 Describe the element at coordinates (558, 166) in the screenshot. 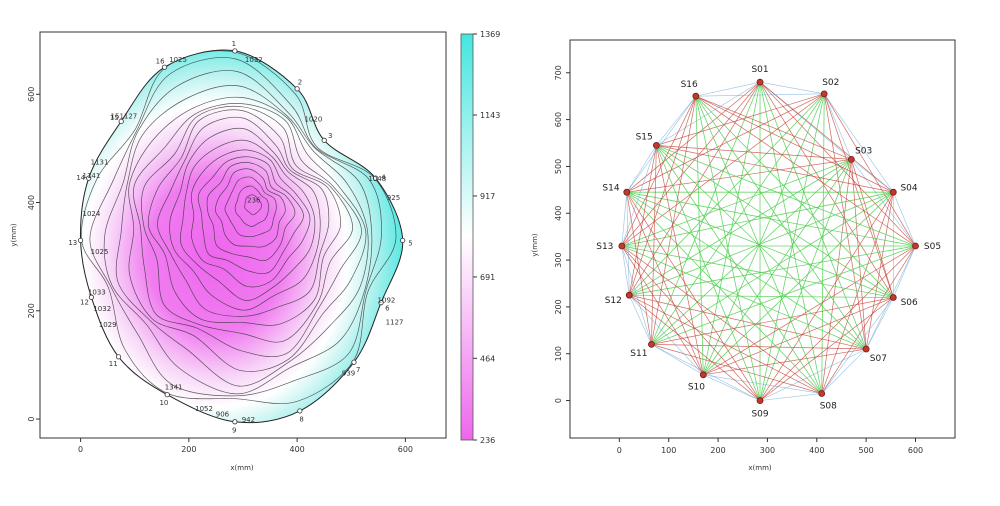

I see `y-tick-label: 500` at that location.